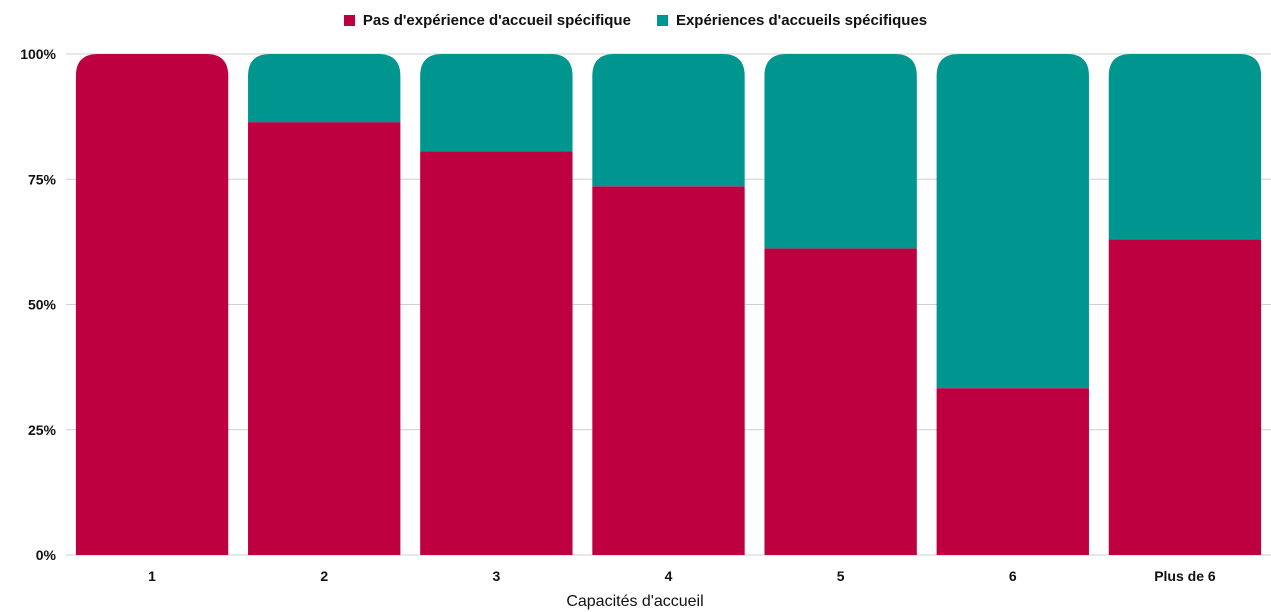  I want to click on y-tick-label: 50%, so click(42, 305).